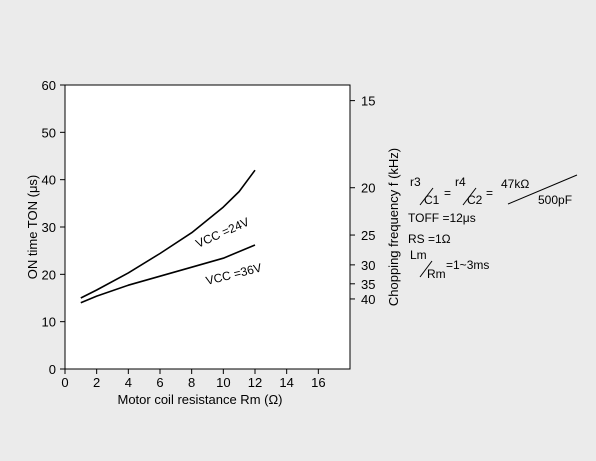  I want to click on y2-tick-label: 35, so click(368, 284).